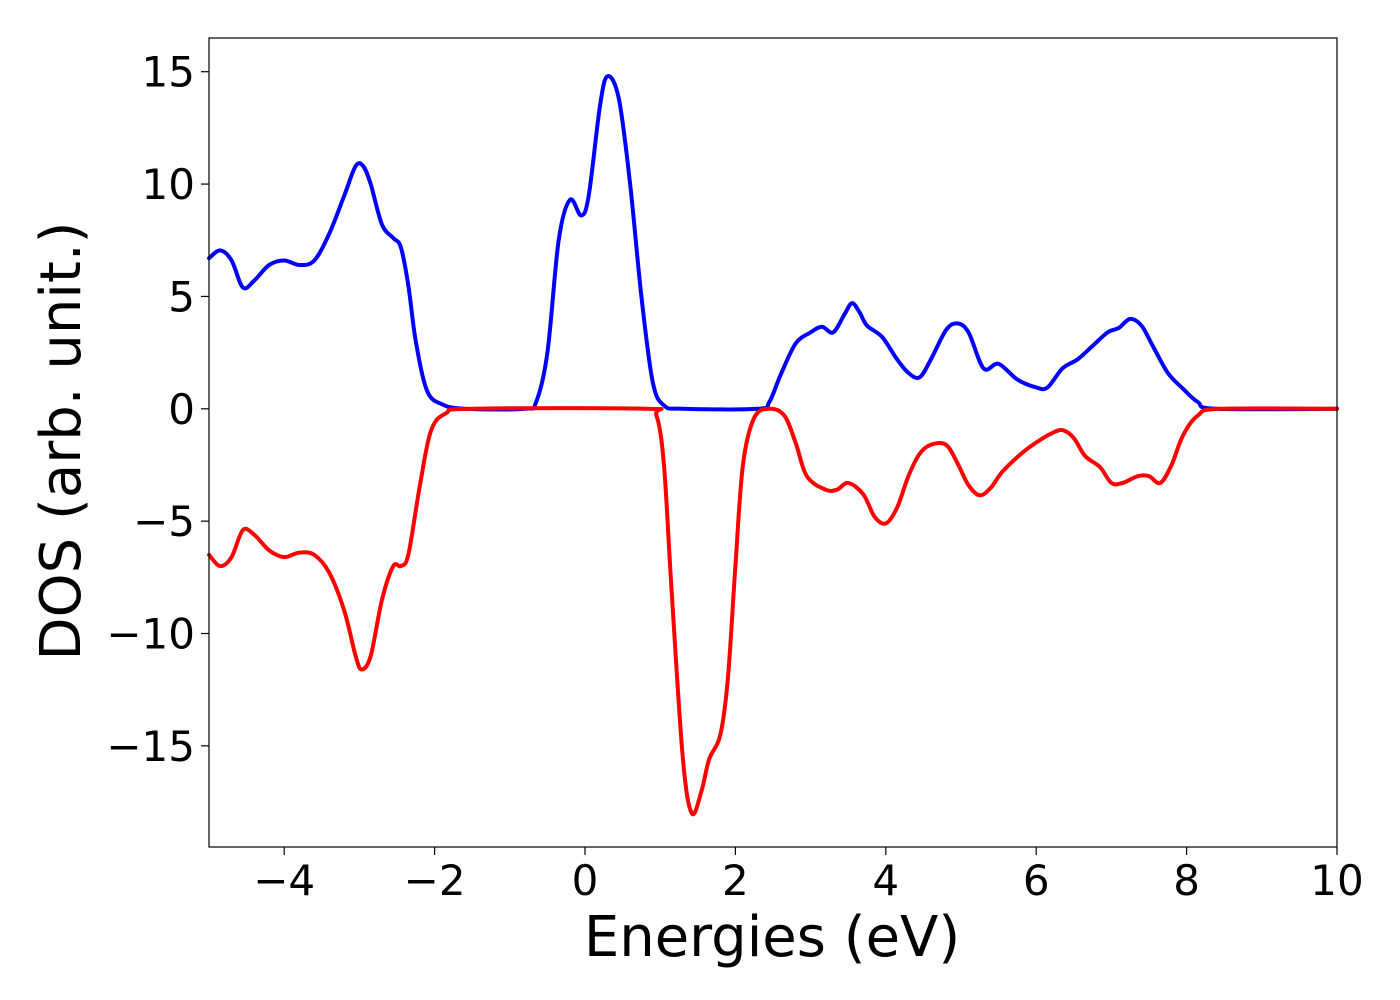  Describe the element at coordinates (157, 409) in the screenshot. I see `y-axis-ticks: 15 10 5 0 −5 −10 −15` at that location.